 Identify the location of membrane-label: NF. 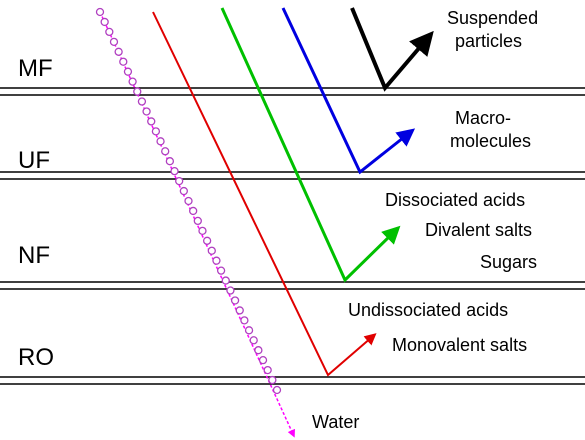
(34, 255).